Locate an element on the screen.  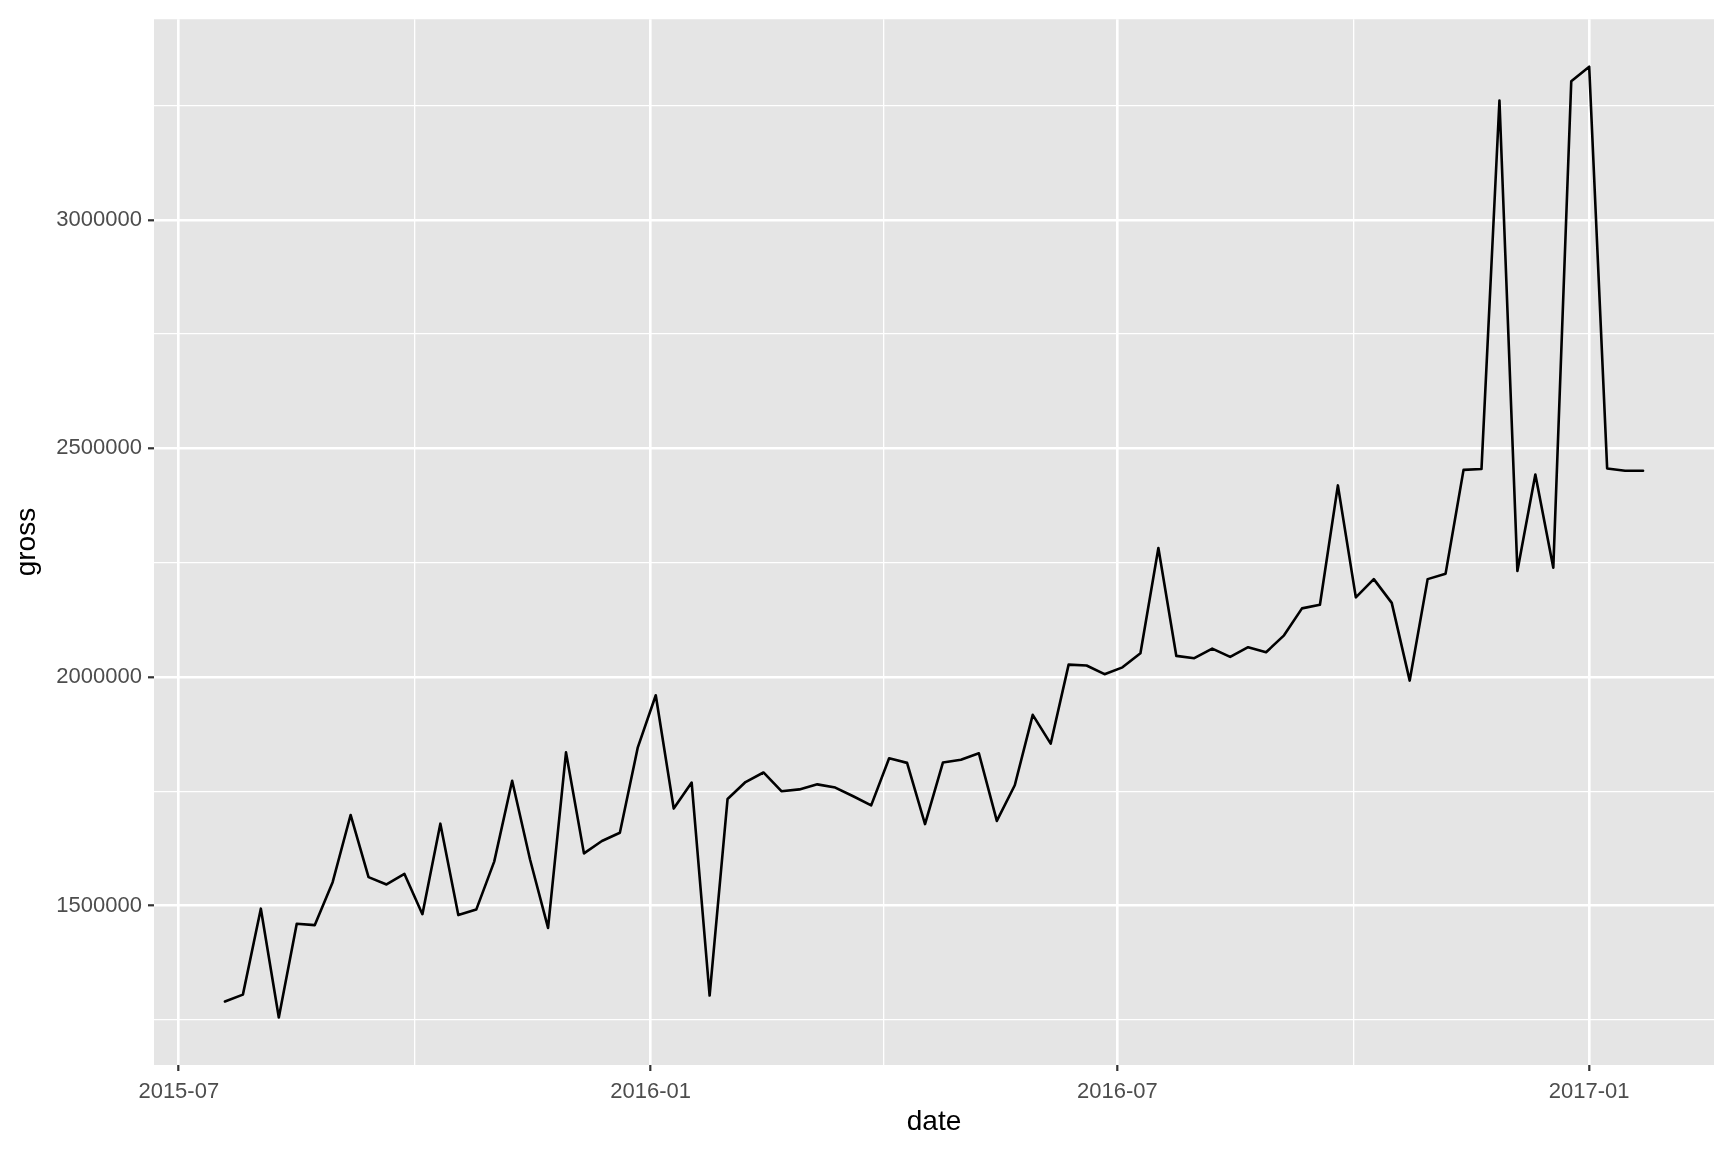
y-tick-label: 2000000 is located at coordinates (99, 675).